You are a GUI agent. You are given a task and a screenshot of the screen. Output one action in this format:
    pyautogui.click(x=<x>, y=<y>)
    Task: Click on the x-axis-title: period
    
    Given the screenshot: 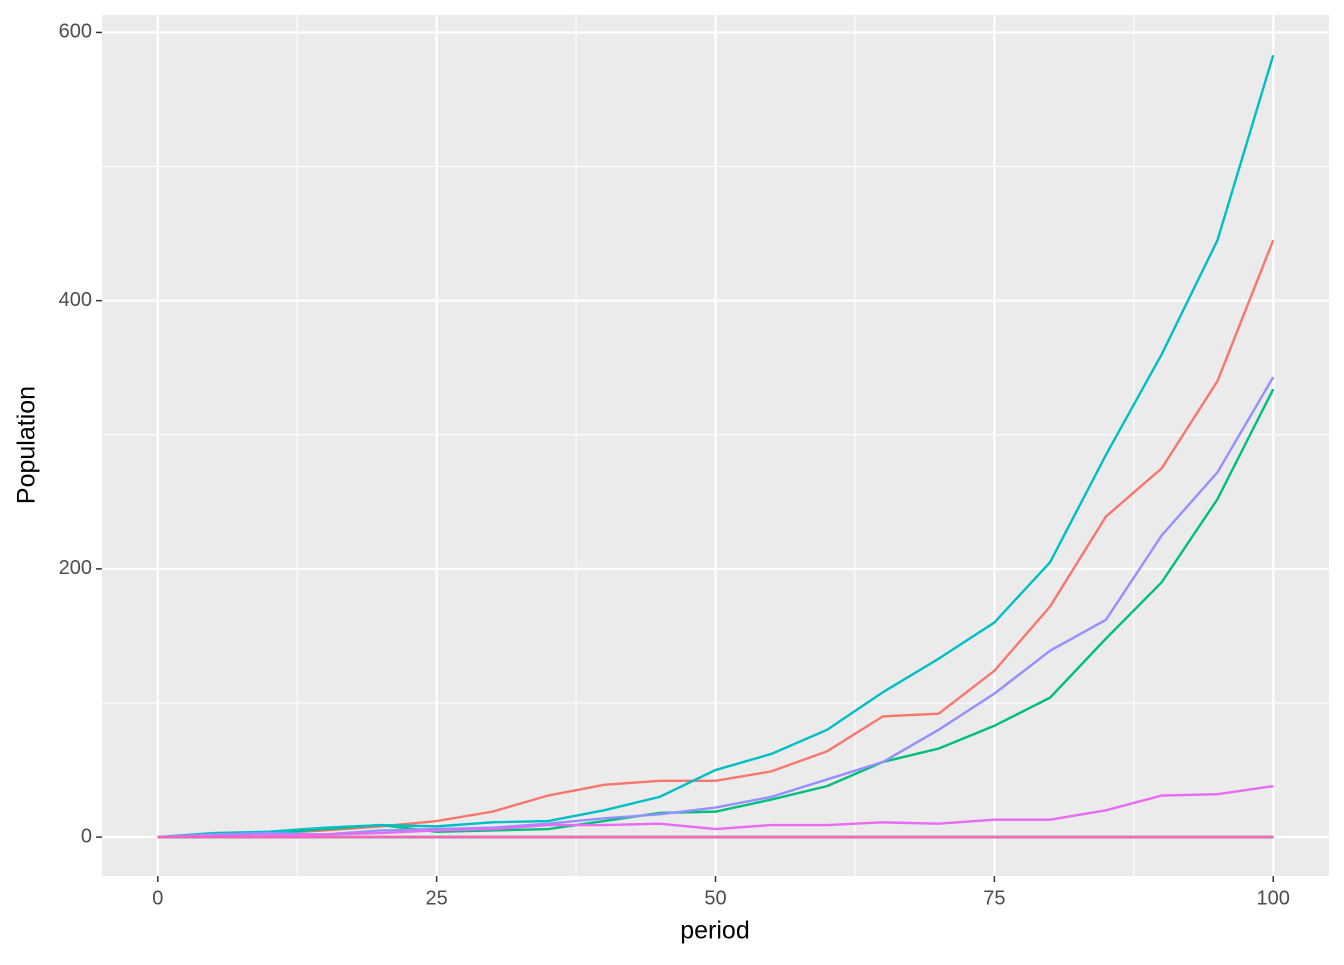 What is the action you would take?
    pyautogui.click(x=715, y=931)
    